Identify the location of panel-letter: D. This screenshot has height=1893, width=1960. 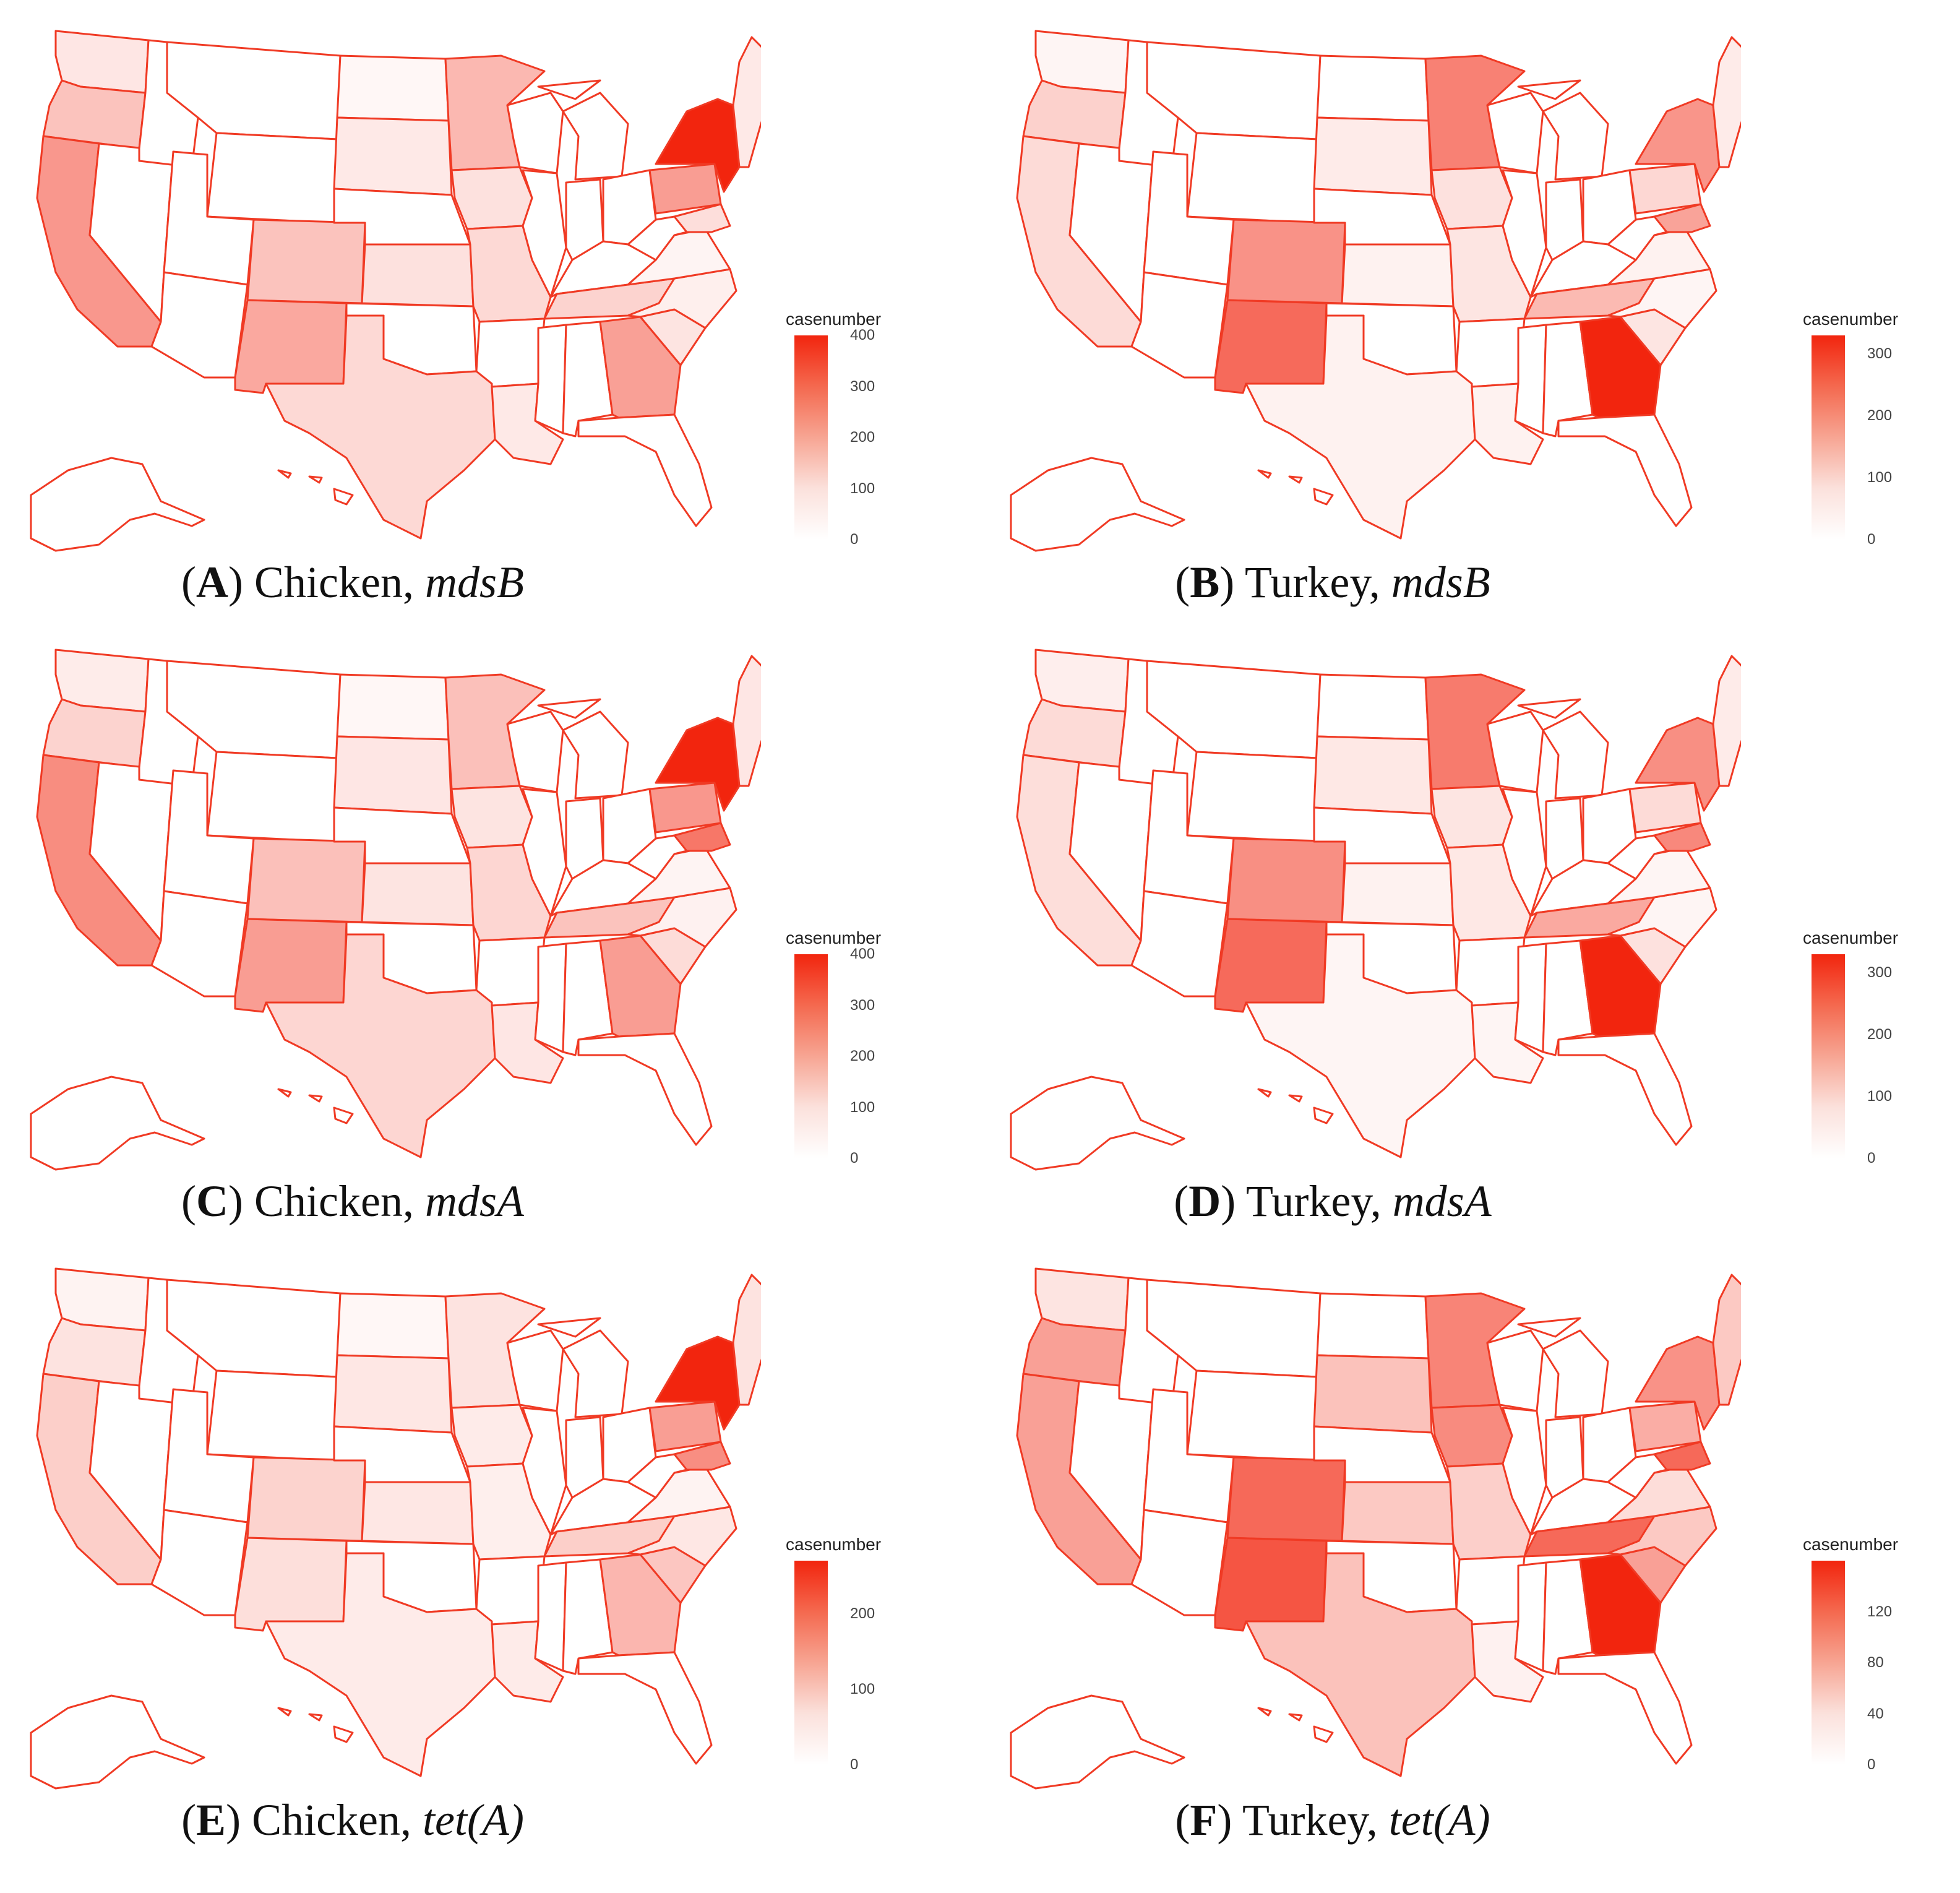
(1205, 1201).